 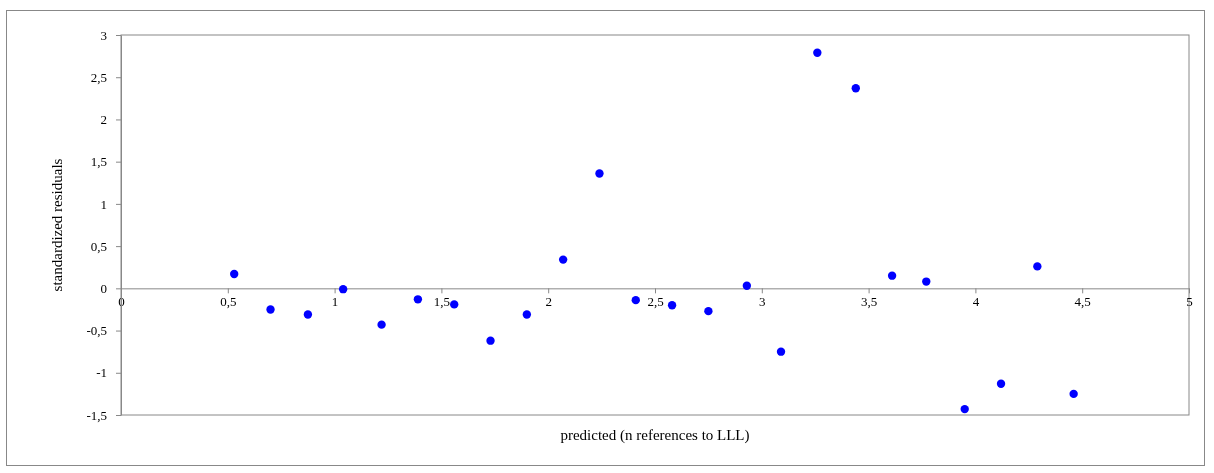 I want to click on x-tick-label: 0,5, so click(x=228, y=301).